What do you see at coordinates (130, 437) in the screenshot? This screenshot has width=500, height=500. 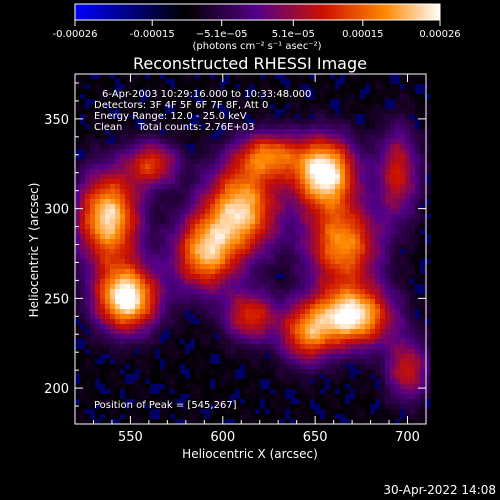 I see `x-tick-label: 550` at bounding box center [130, 437].